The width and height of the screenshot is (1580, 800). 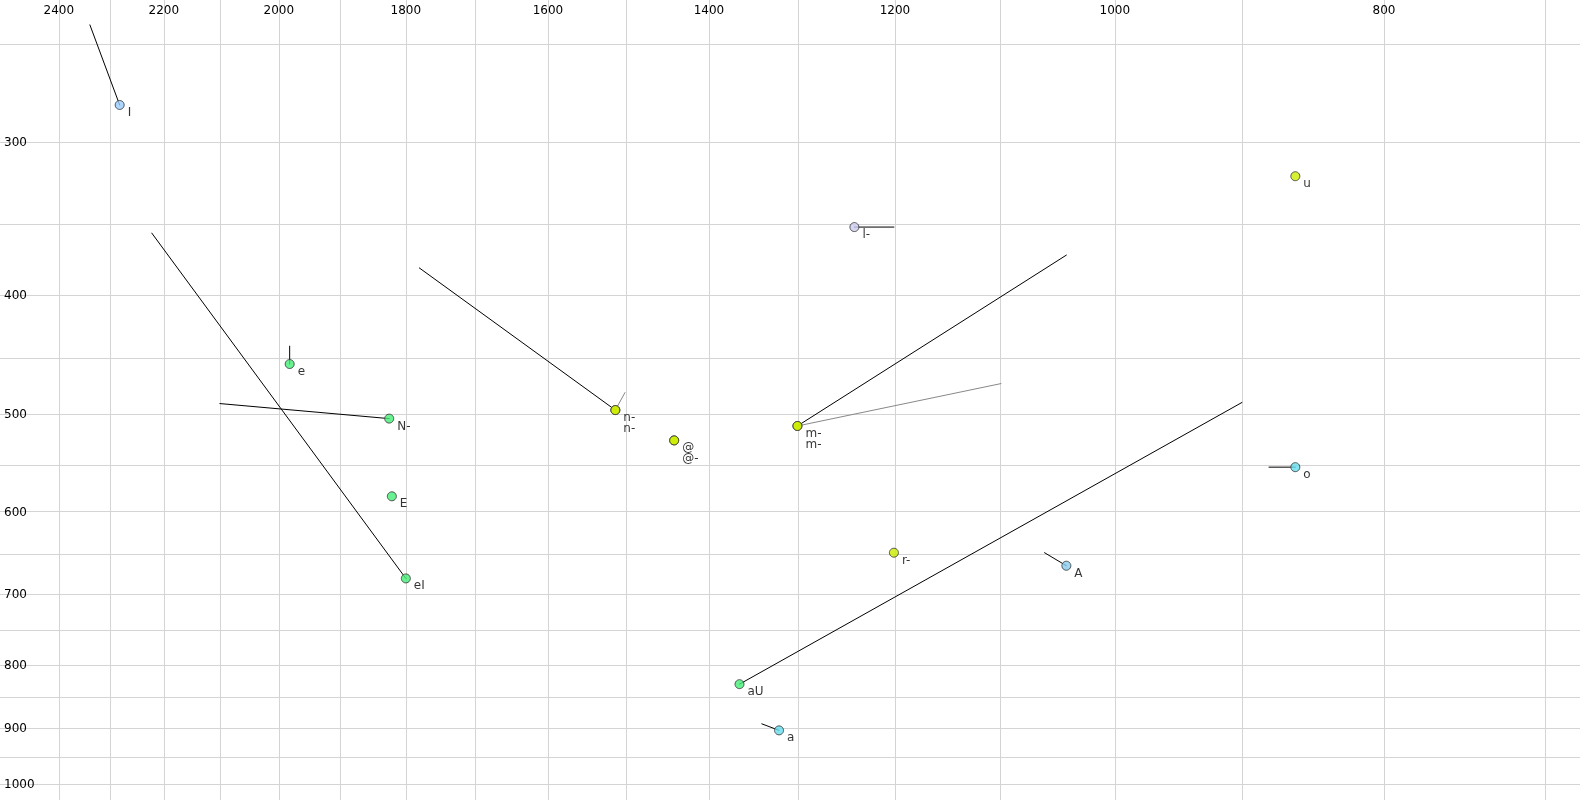 What do you see at coordinates (1307, 183) in the screenshot?
I see `data-label: u` at bounding box center [1307, 183].